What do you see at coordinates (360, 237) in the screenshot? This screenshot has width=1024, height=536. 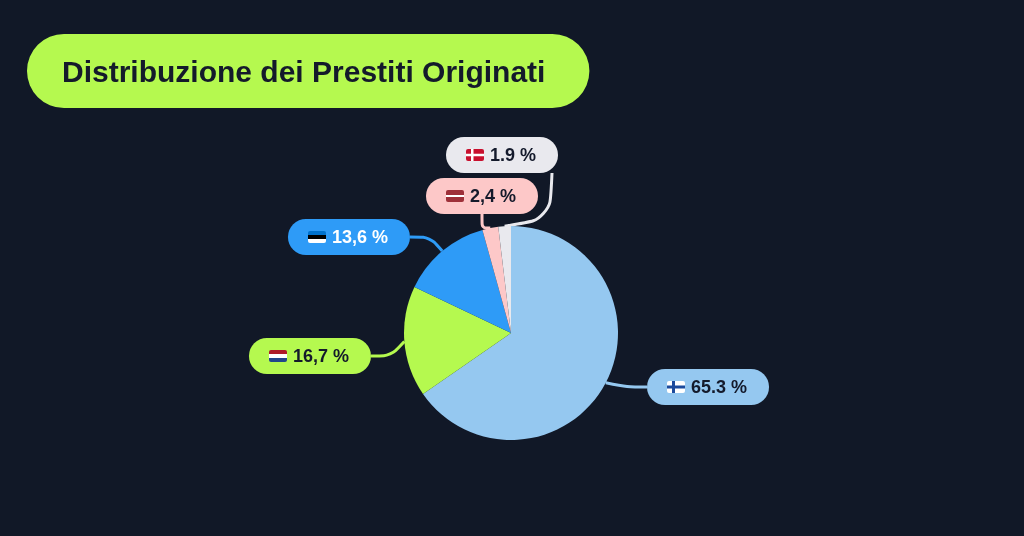 I see `data-label: 13,6 %` at bounding box center [360, 237].